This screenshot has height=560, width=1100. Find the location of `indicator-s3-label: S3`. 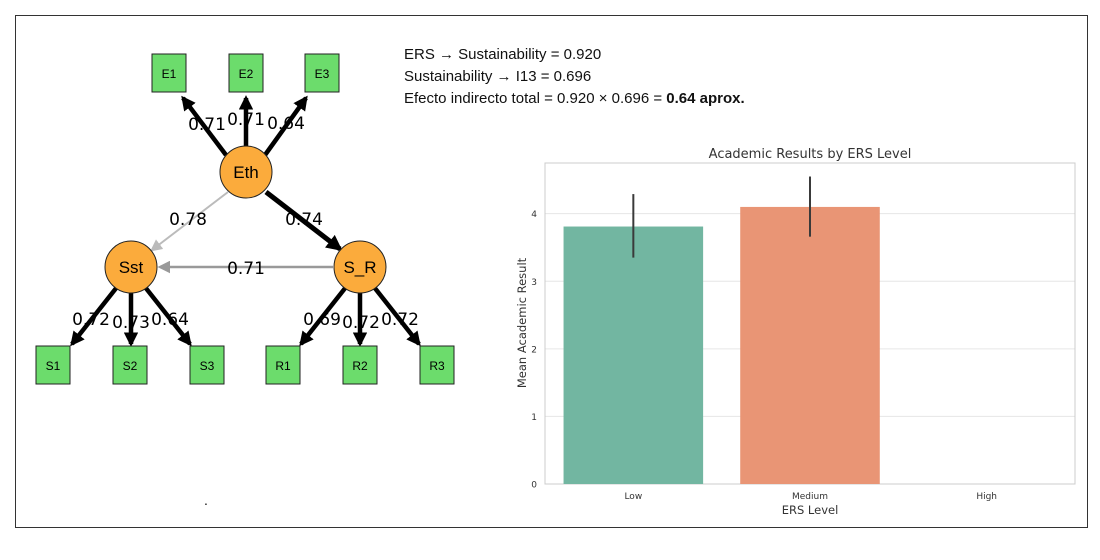

indicator-s3-label: S3 is located at coordinates (207, 366).